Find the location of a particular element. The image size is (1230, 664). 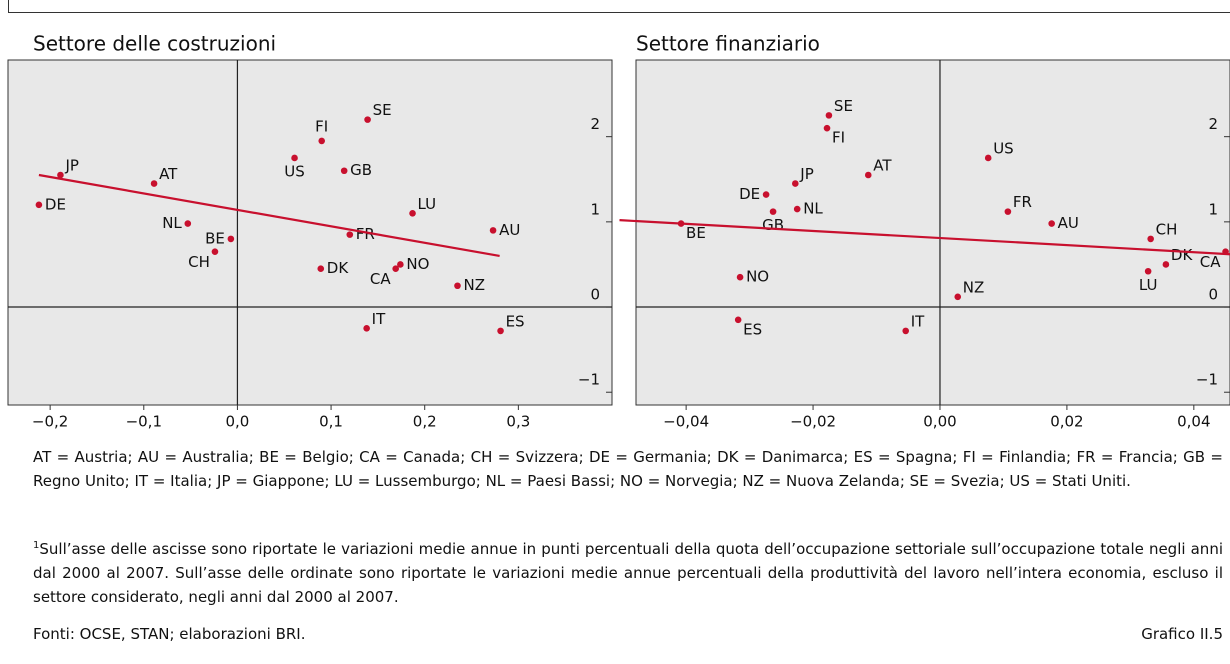

x-tick-label: 0,3 is located at coordinates (518, 422).